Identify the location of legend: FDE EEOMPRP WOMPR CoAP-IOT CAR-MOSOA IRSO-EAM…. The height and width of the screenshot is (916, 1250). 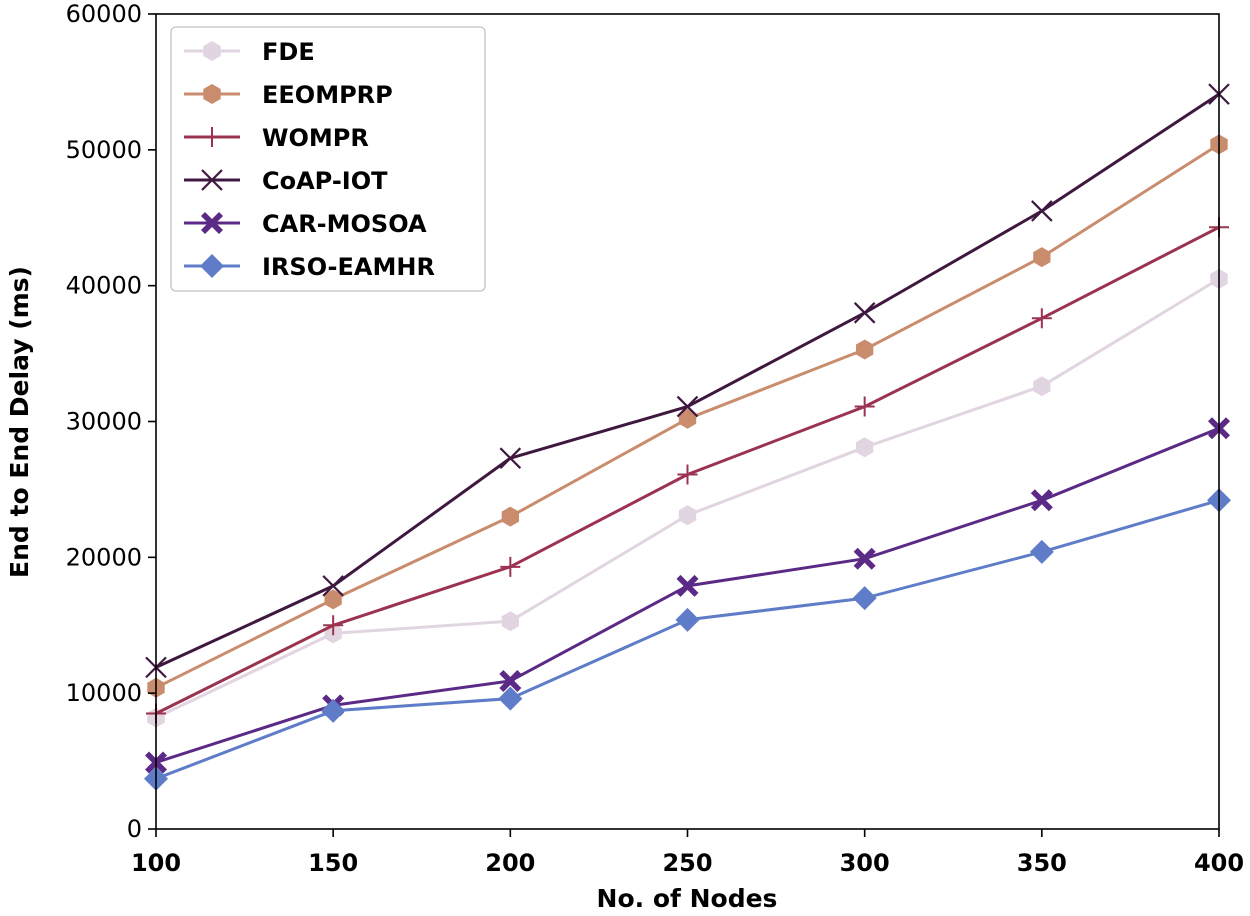
(328, 159).